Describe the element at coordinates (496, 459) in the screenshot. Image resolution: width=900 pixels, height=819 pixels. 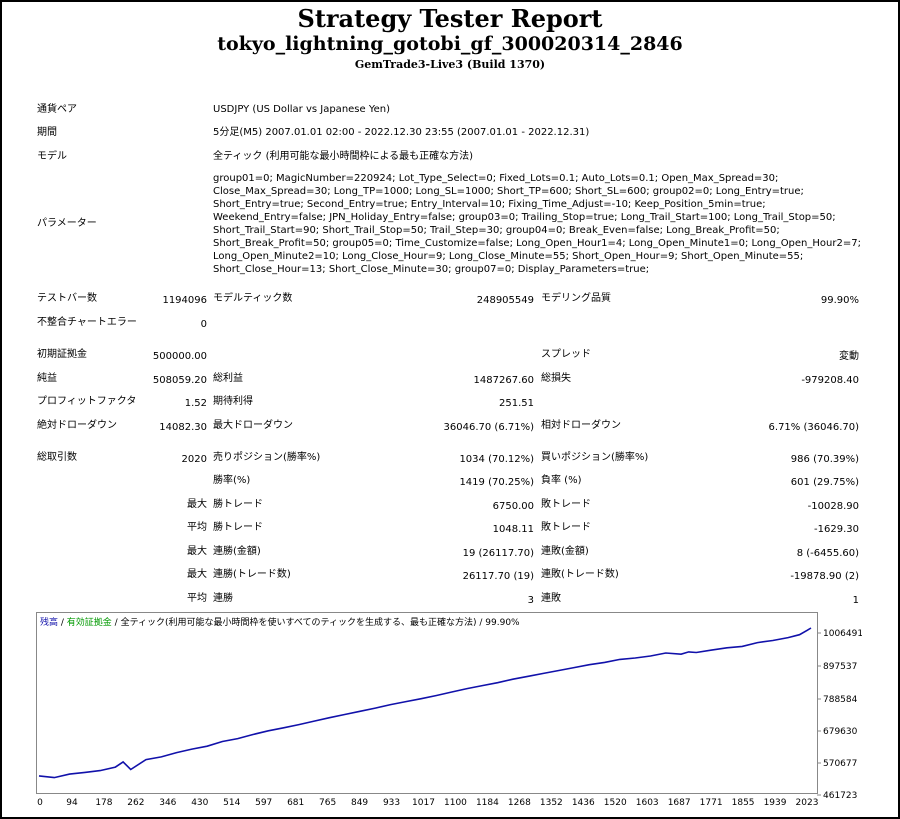
I see `short-positions-value: 1034 (70.12%)` at that location.